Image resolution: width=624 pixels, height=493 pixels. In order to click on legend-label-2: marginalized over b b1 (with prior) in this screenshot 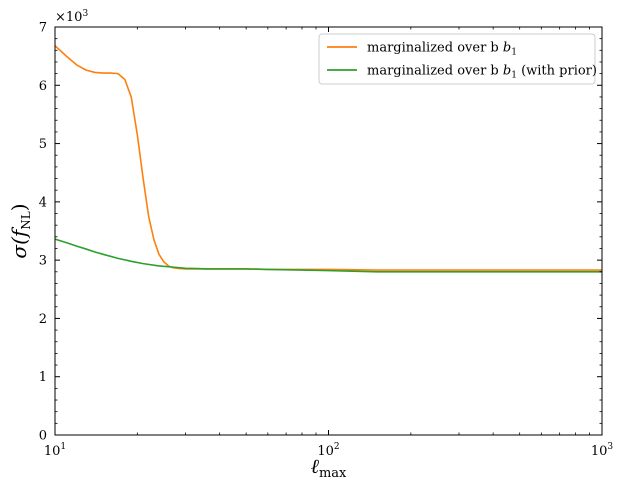, I will do `click(482, 72)`.